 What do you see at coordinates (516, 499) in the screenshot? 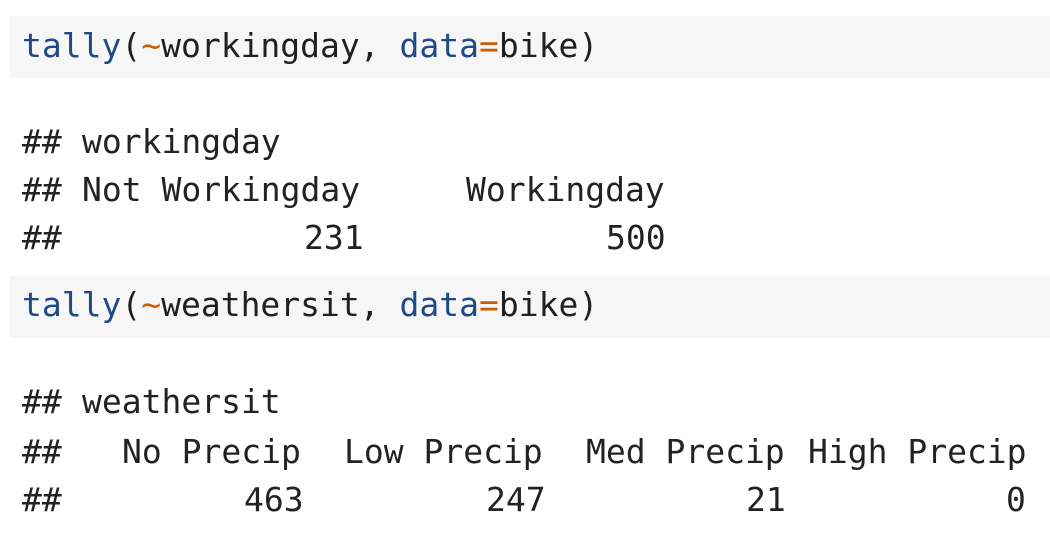
I see `count-value: 247` at bounding box center [516, 499].